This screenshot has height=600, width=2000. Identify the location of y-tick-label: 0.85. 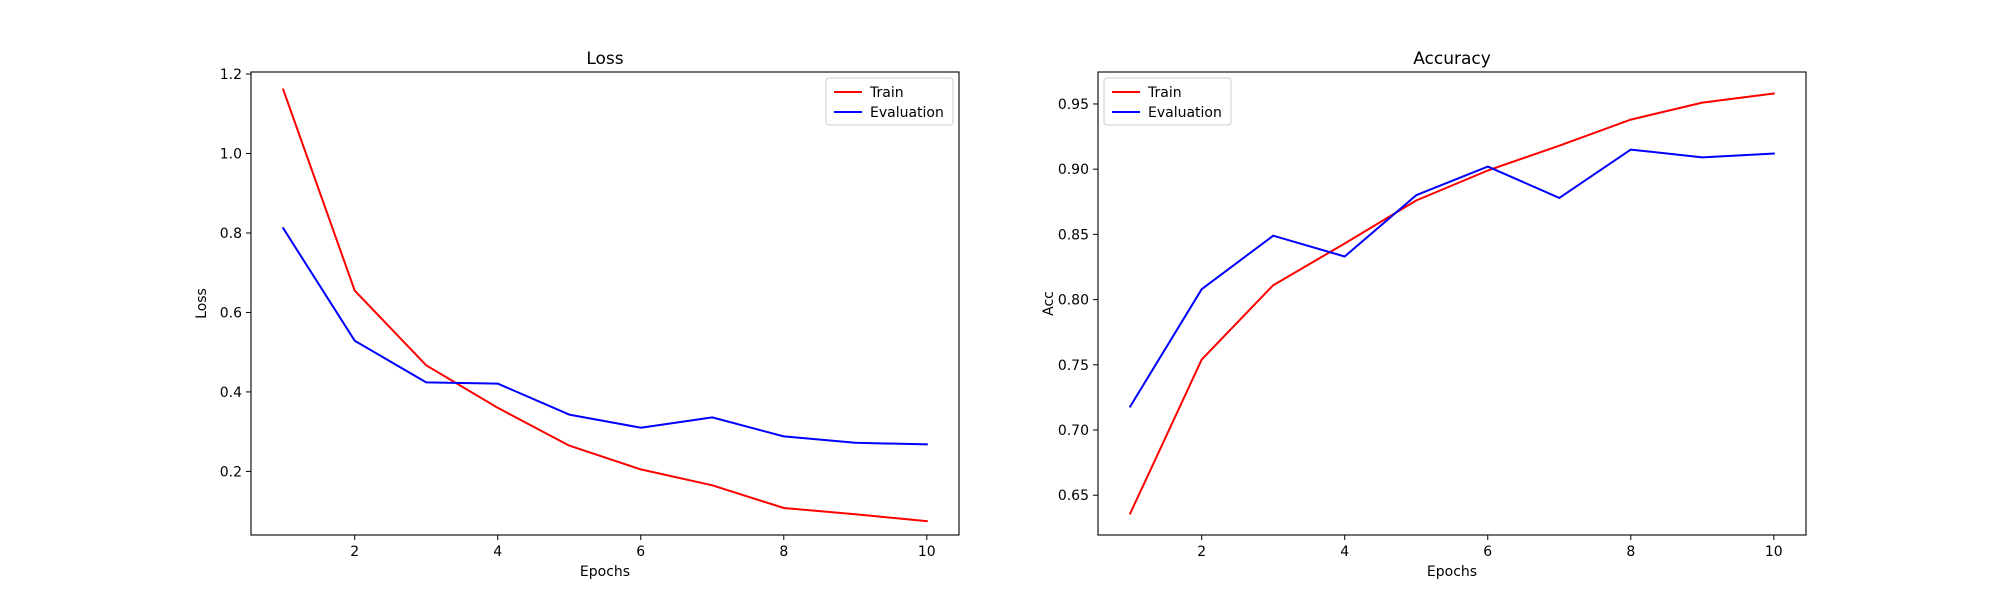
(1073, 235).